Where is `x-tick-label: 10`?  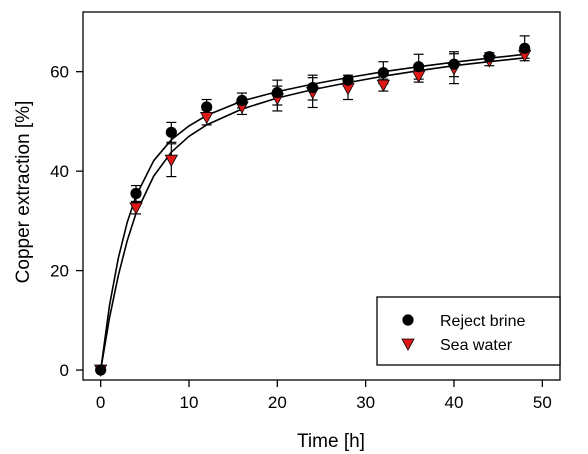
x-tick-label: 10 is located at coordinates (189, 402).